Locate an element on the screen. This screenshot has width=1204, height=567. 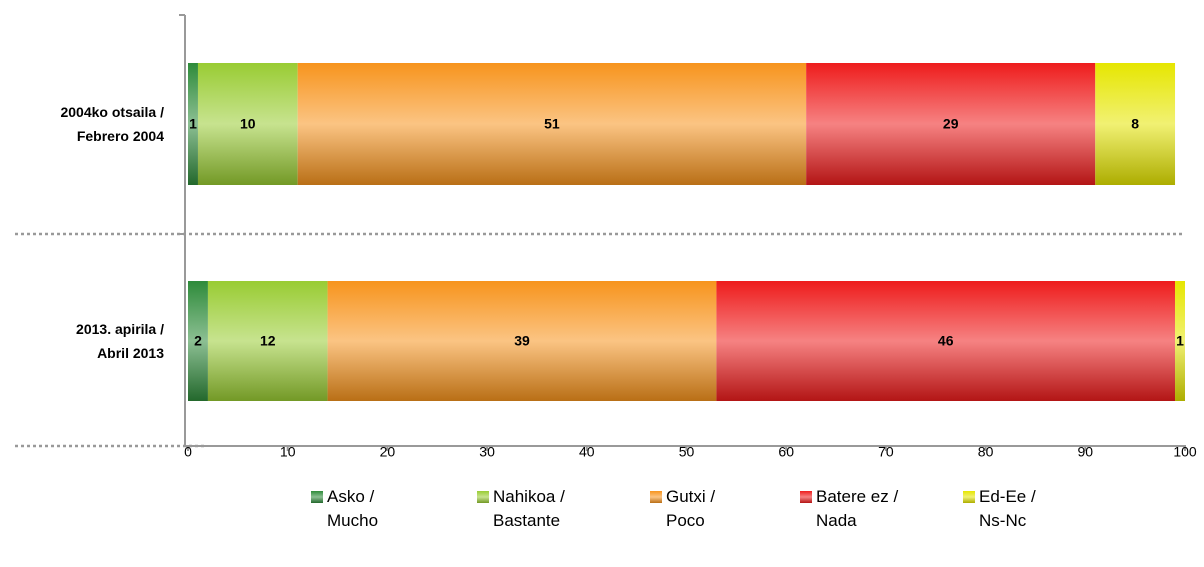
data-label: 29 is located at coordinates (951, 124).